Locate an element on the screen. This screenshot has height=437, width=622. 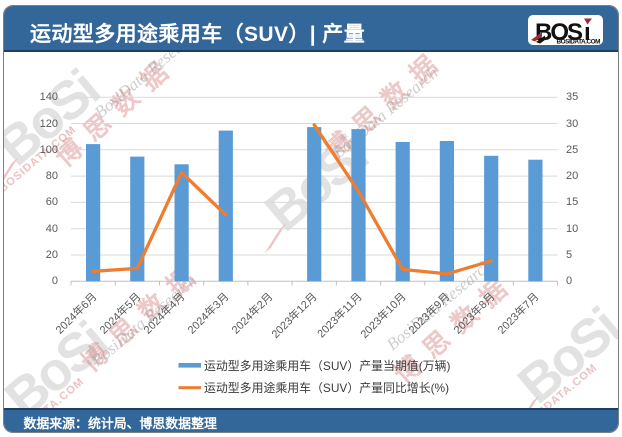
svg-text: BOSIDATA.COM is located at coordinates (578, 41).